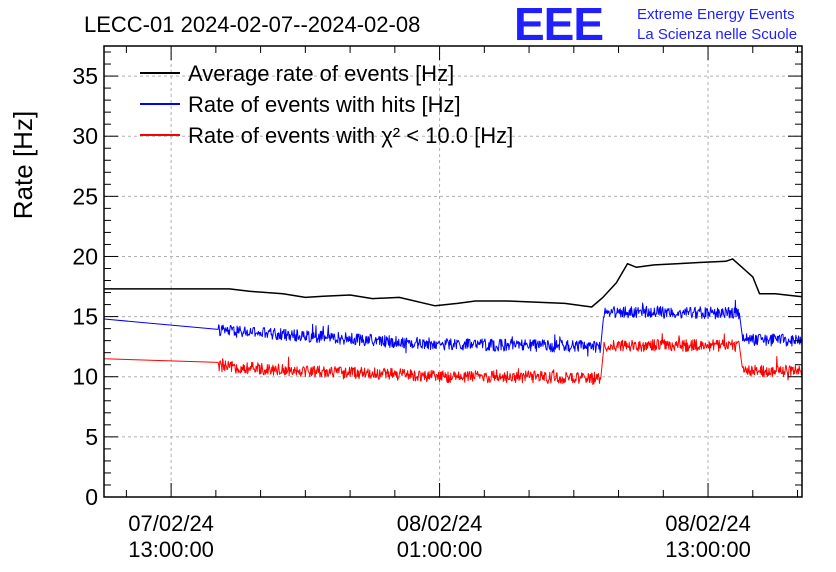  Describe the element at coordinates (716, 14) in the screenshot. I see `eee-logo-line1: Extreme Energy Events` at that location.